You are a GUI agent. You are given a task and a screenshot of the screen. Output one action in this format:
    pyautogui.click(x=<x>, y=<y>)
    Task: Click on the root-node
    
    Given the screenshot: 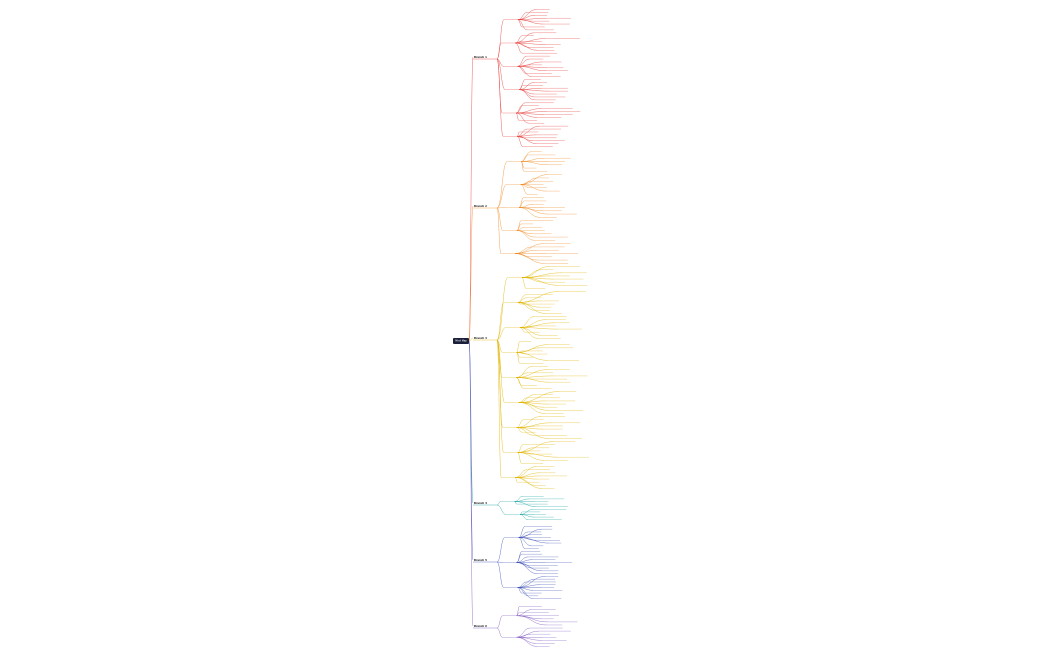 What is the action you would take?
    pyautogui.click(x=461, y=341)
    